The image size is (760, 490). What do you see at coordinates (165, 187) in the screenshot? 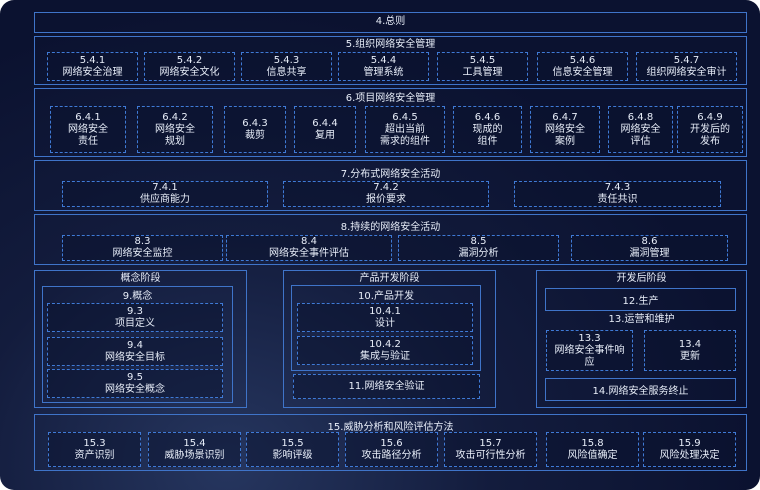
I see `item-number: 7.4.1` at bounding box center [165, 187].